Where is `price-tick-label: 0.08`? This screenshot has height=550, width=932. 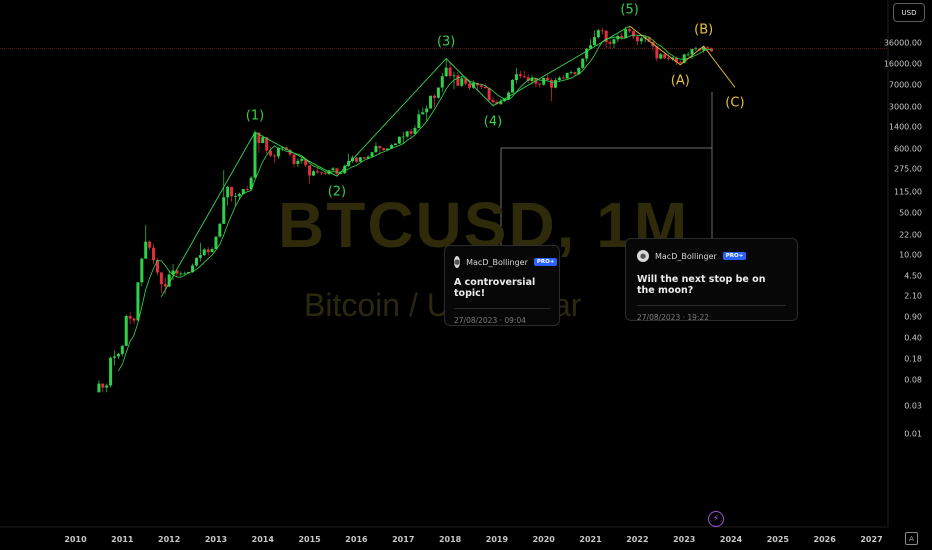 price-tick-label: 0.08 is located at coordinates (913, 380).